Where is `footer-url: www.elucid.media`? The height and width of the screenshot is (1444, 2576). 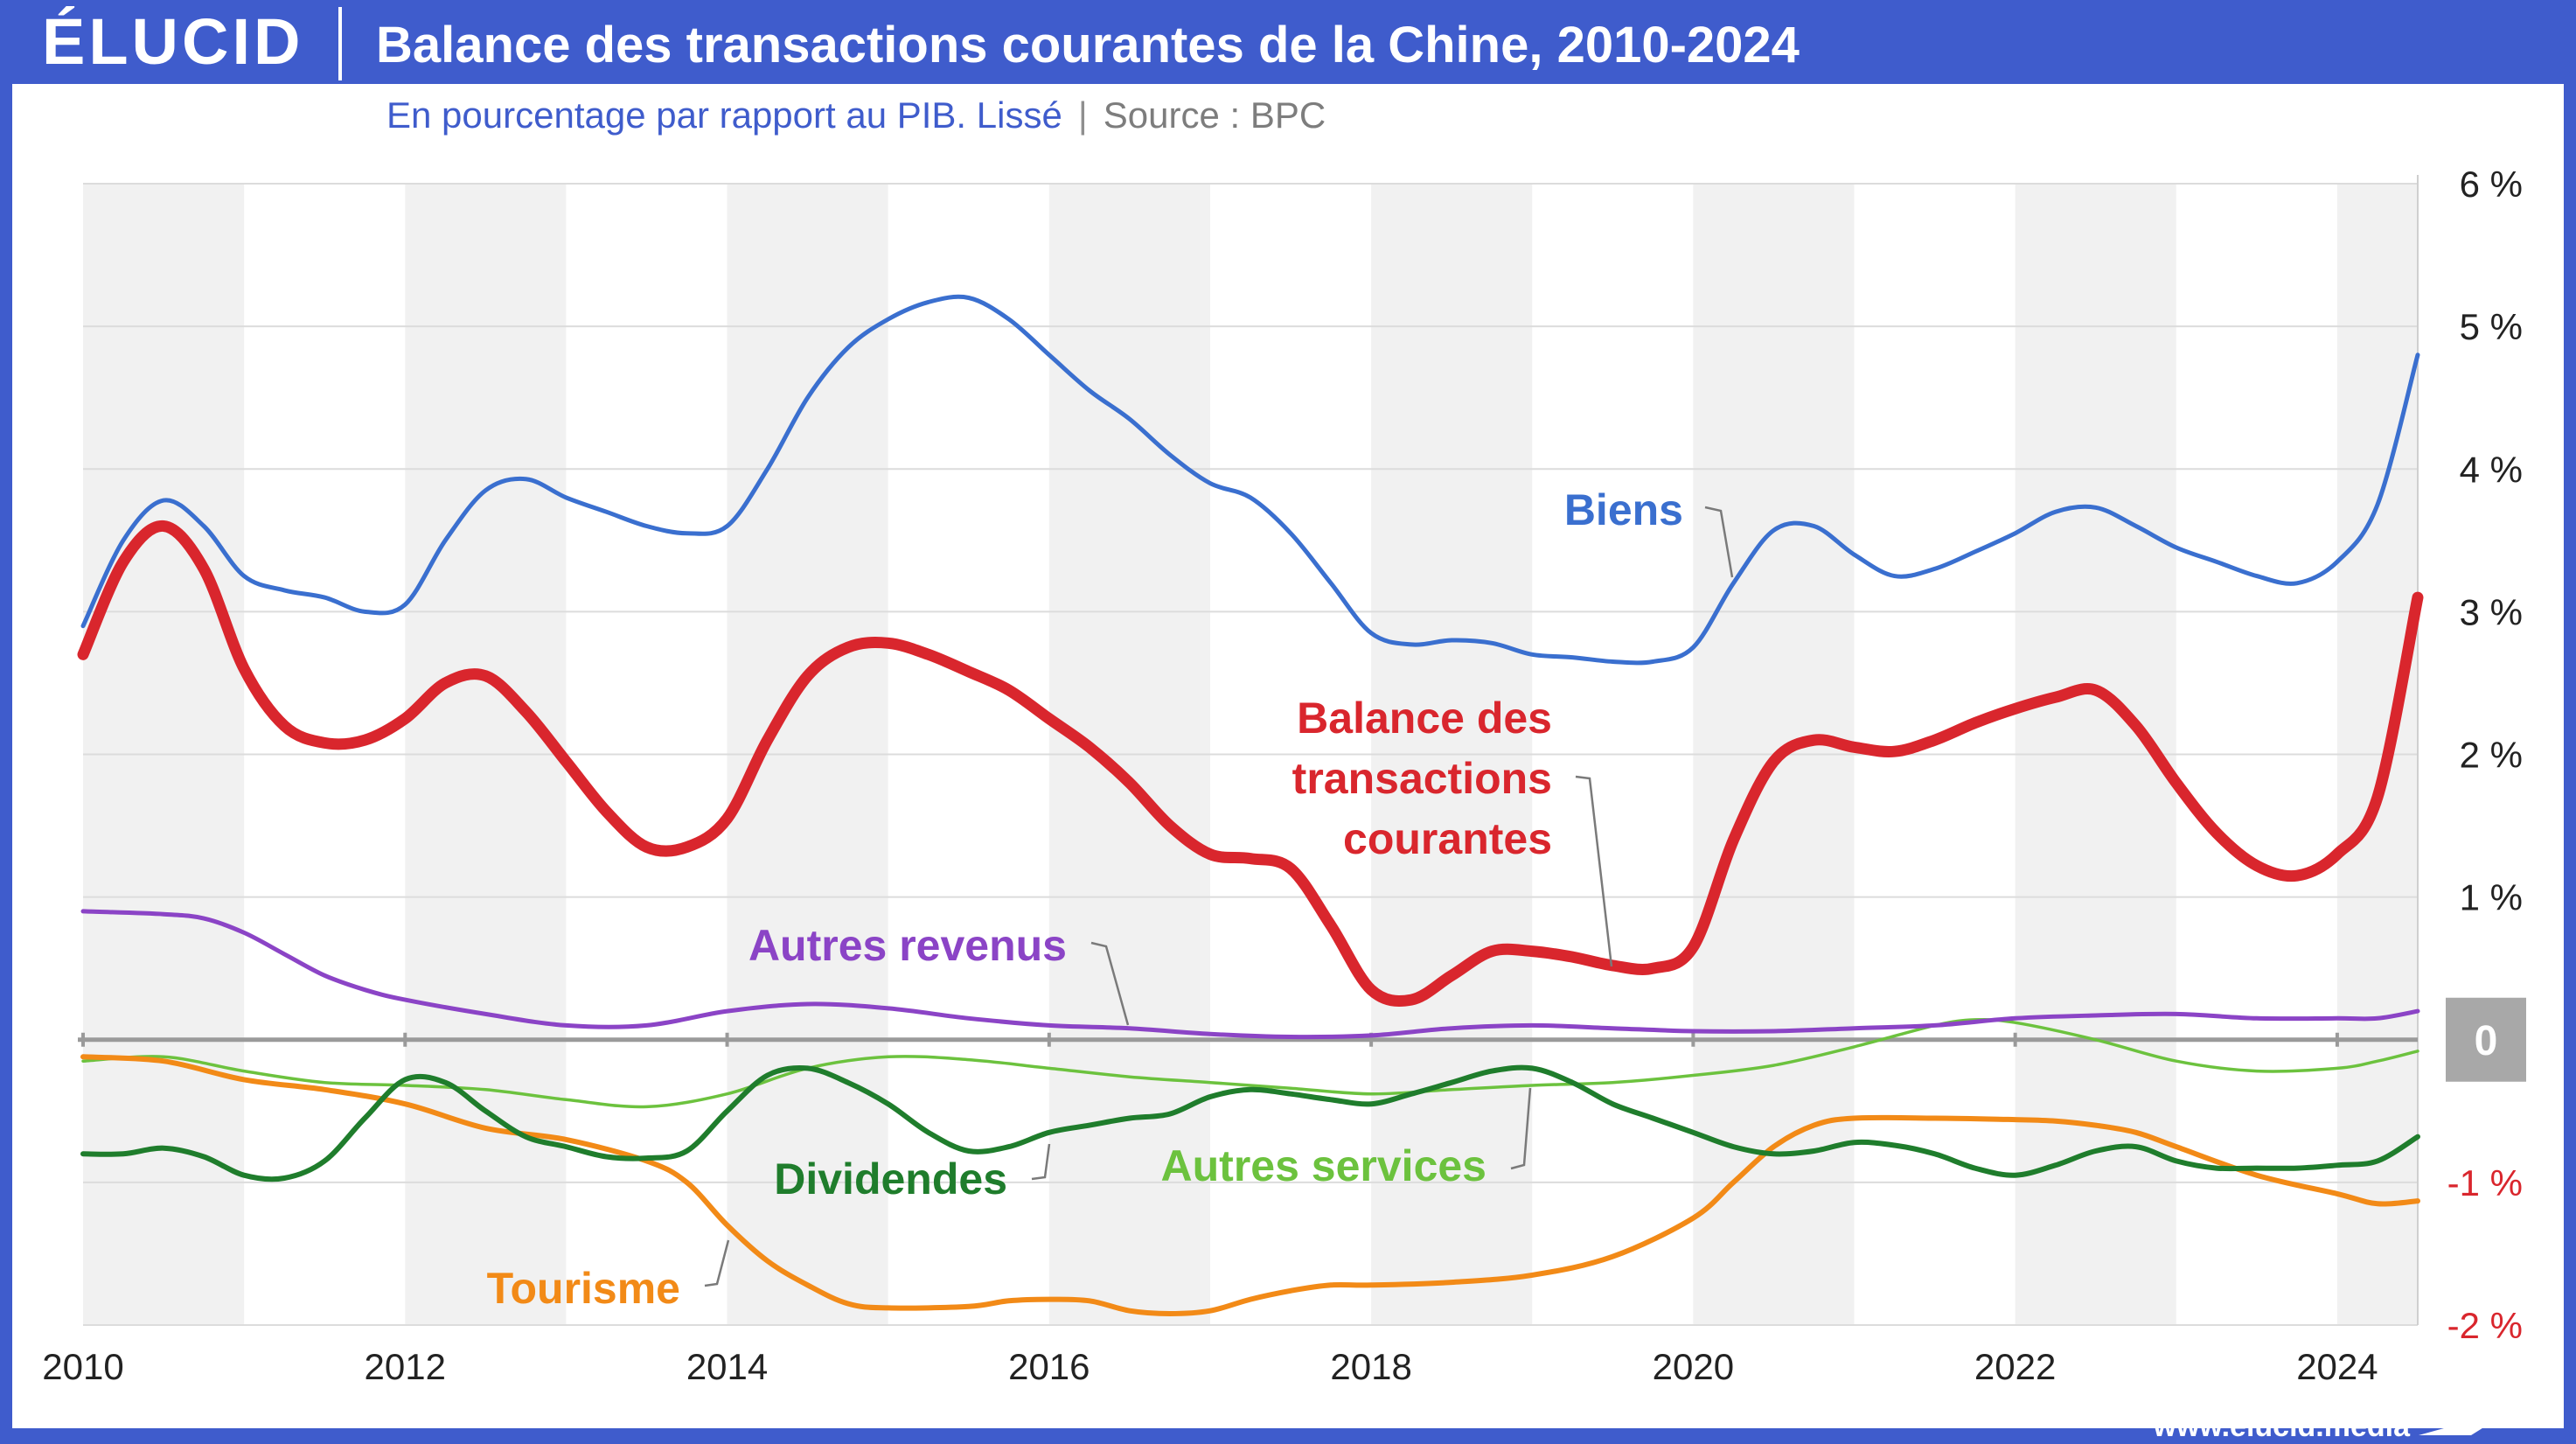 footer-url: www.elucid.media is located at coordinates (2281, 1426).